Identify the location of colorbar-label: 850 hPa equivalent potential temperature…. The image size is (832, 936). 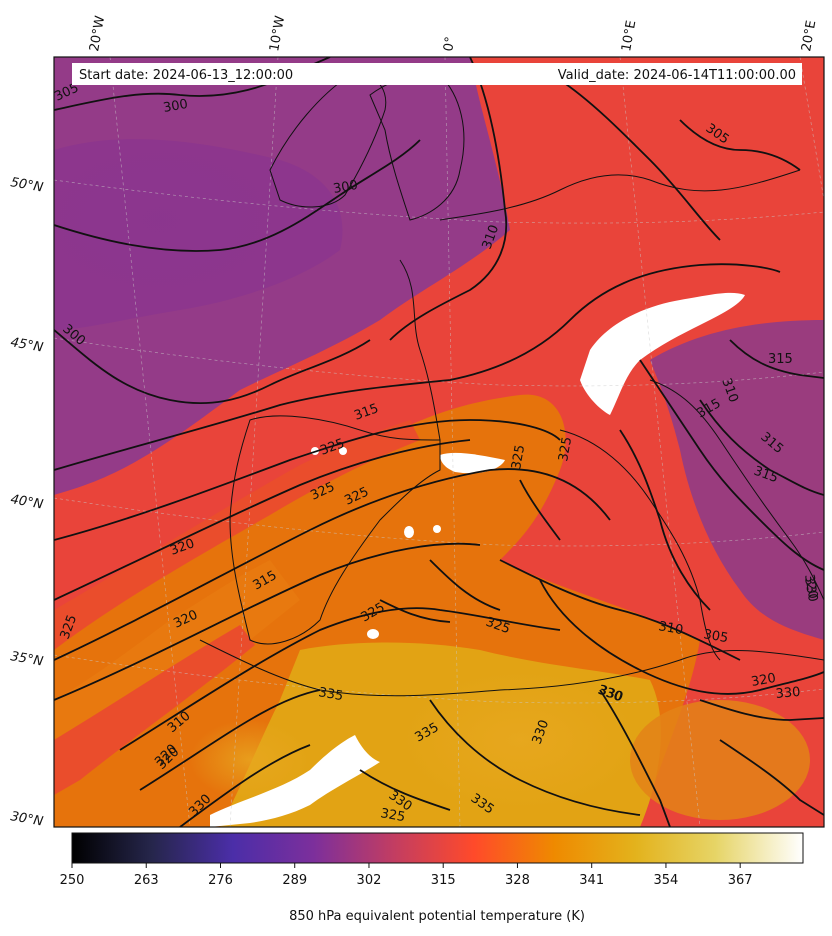
(437, 916).